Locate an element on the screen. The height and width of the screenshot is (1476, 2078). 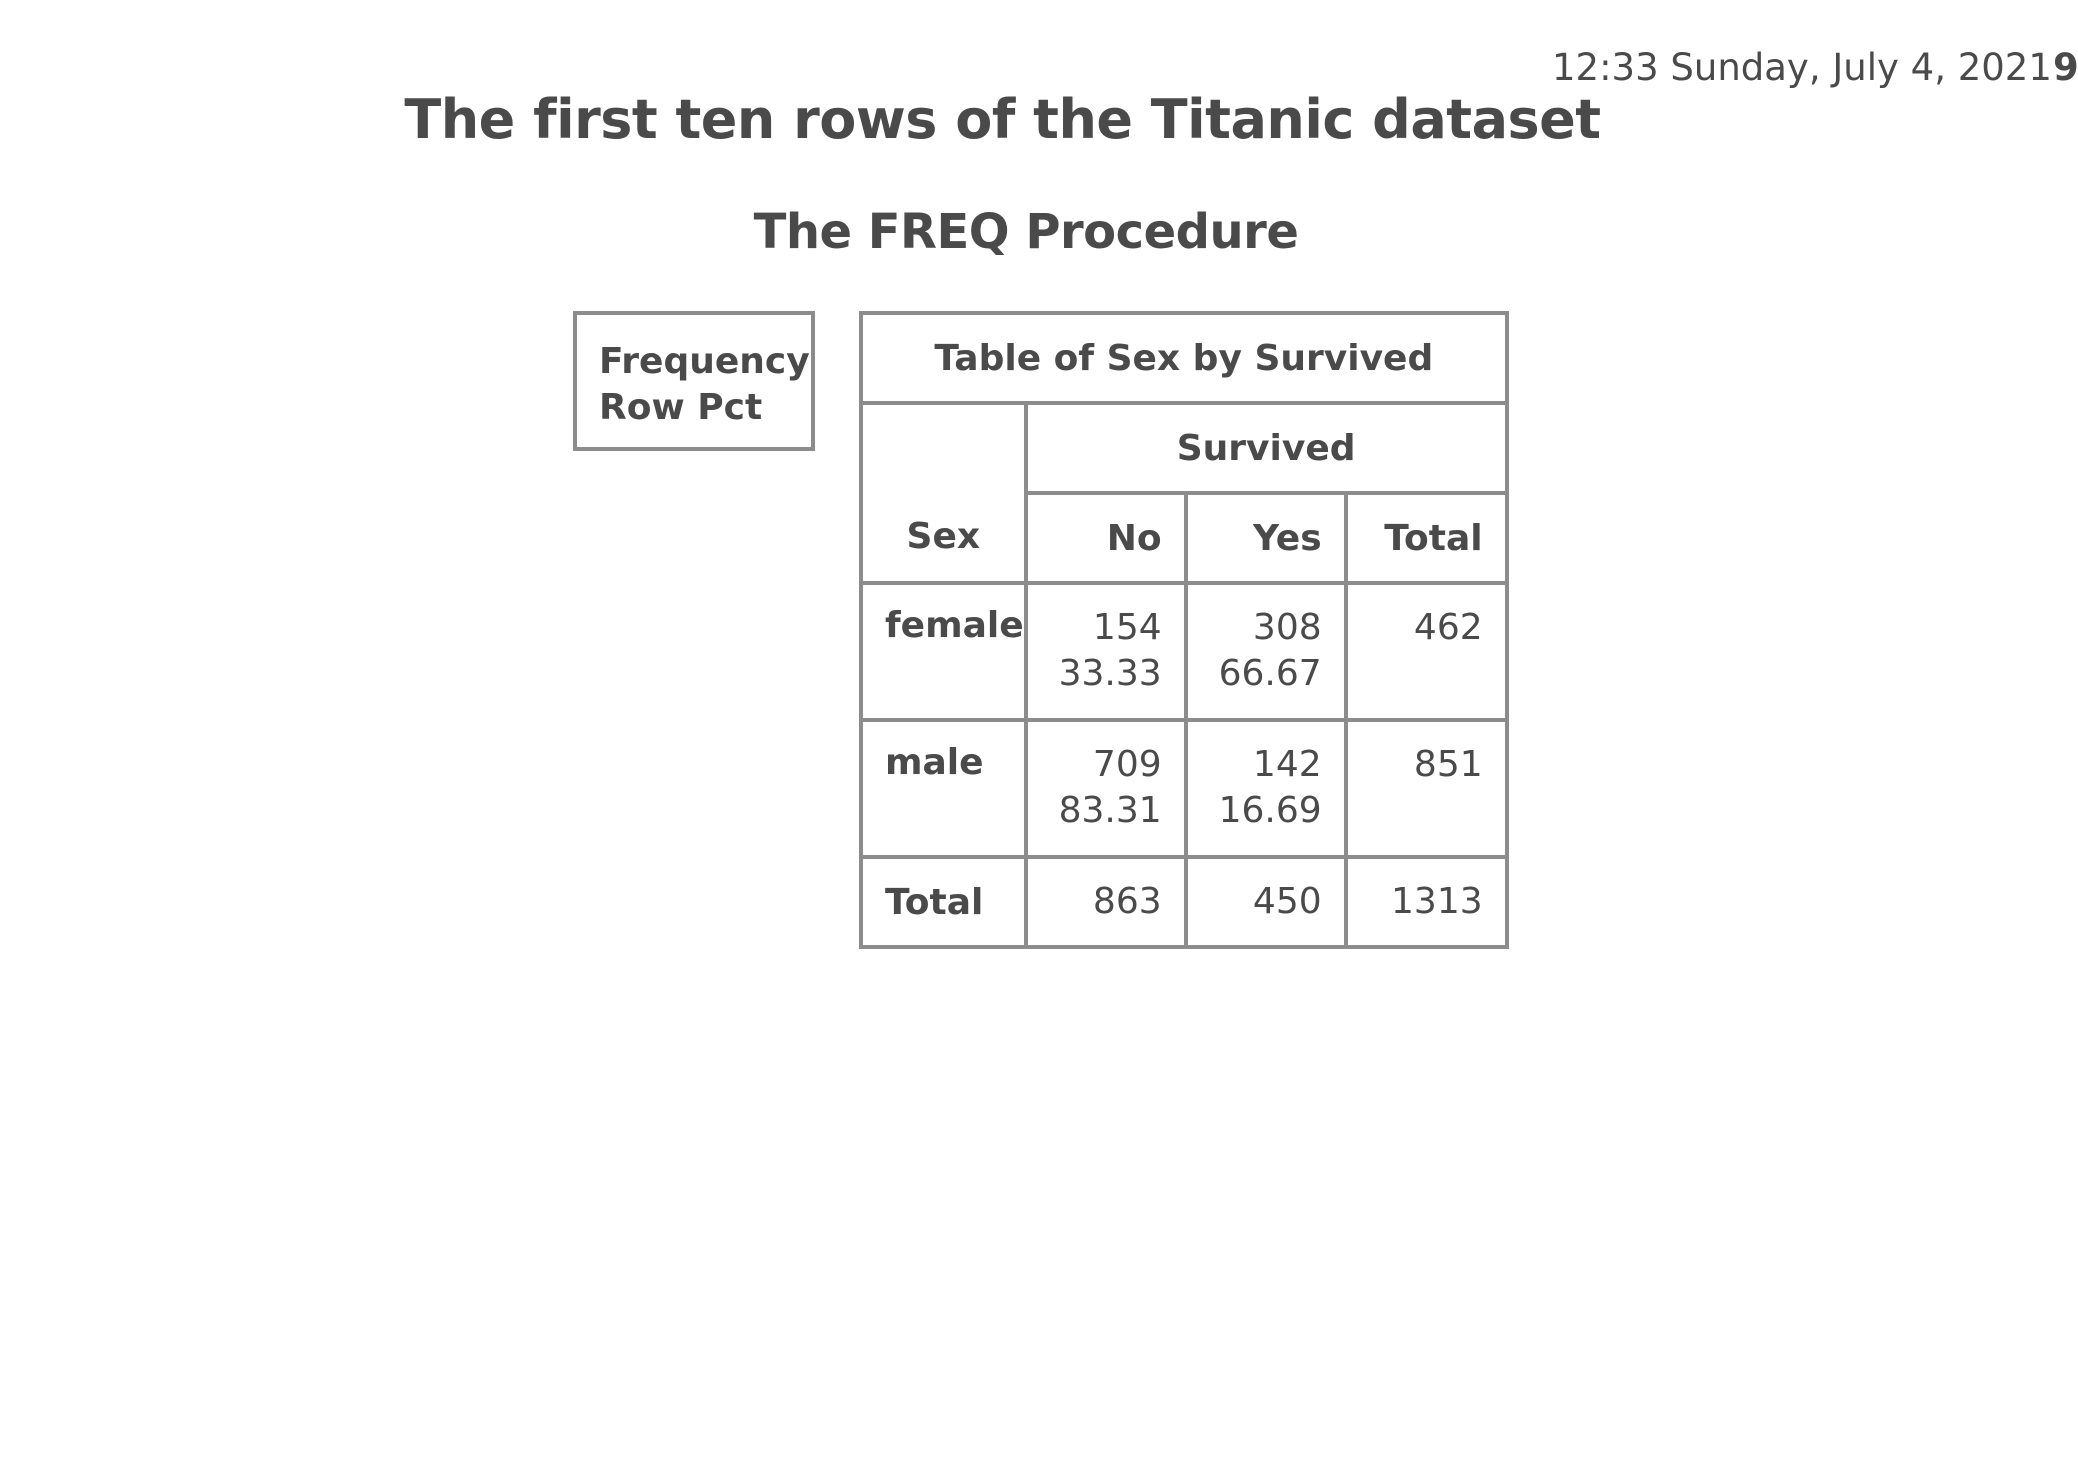
column-variable-header: Survived is located at coordinates (1266, 448).